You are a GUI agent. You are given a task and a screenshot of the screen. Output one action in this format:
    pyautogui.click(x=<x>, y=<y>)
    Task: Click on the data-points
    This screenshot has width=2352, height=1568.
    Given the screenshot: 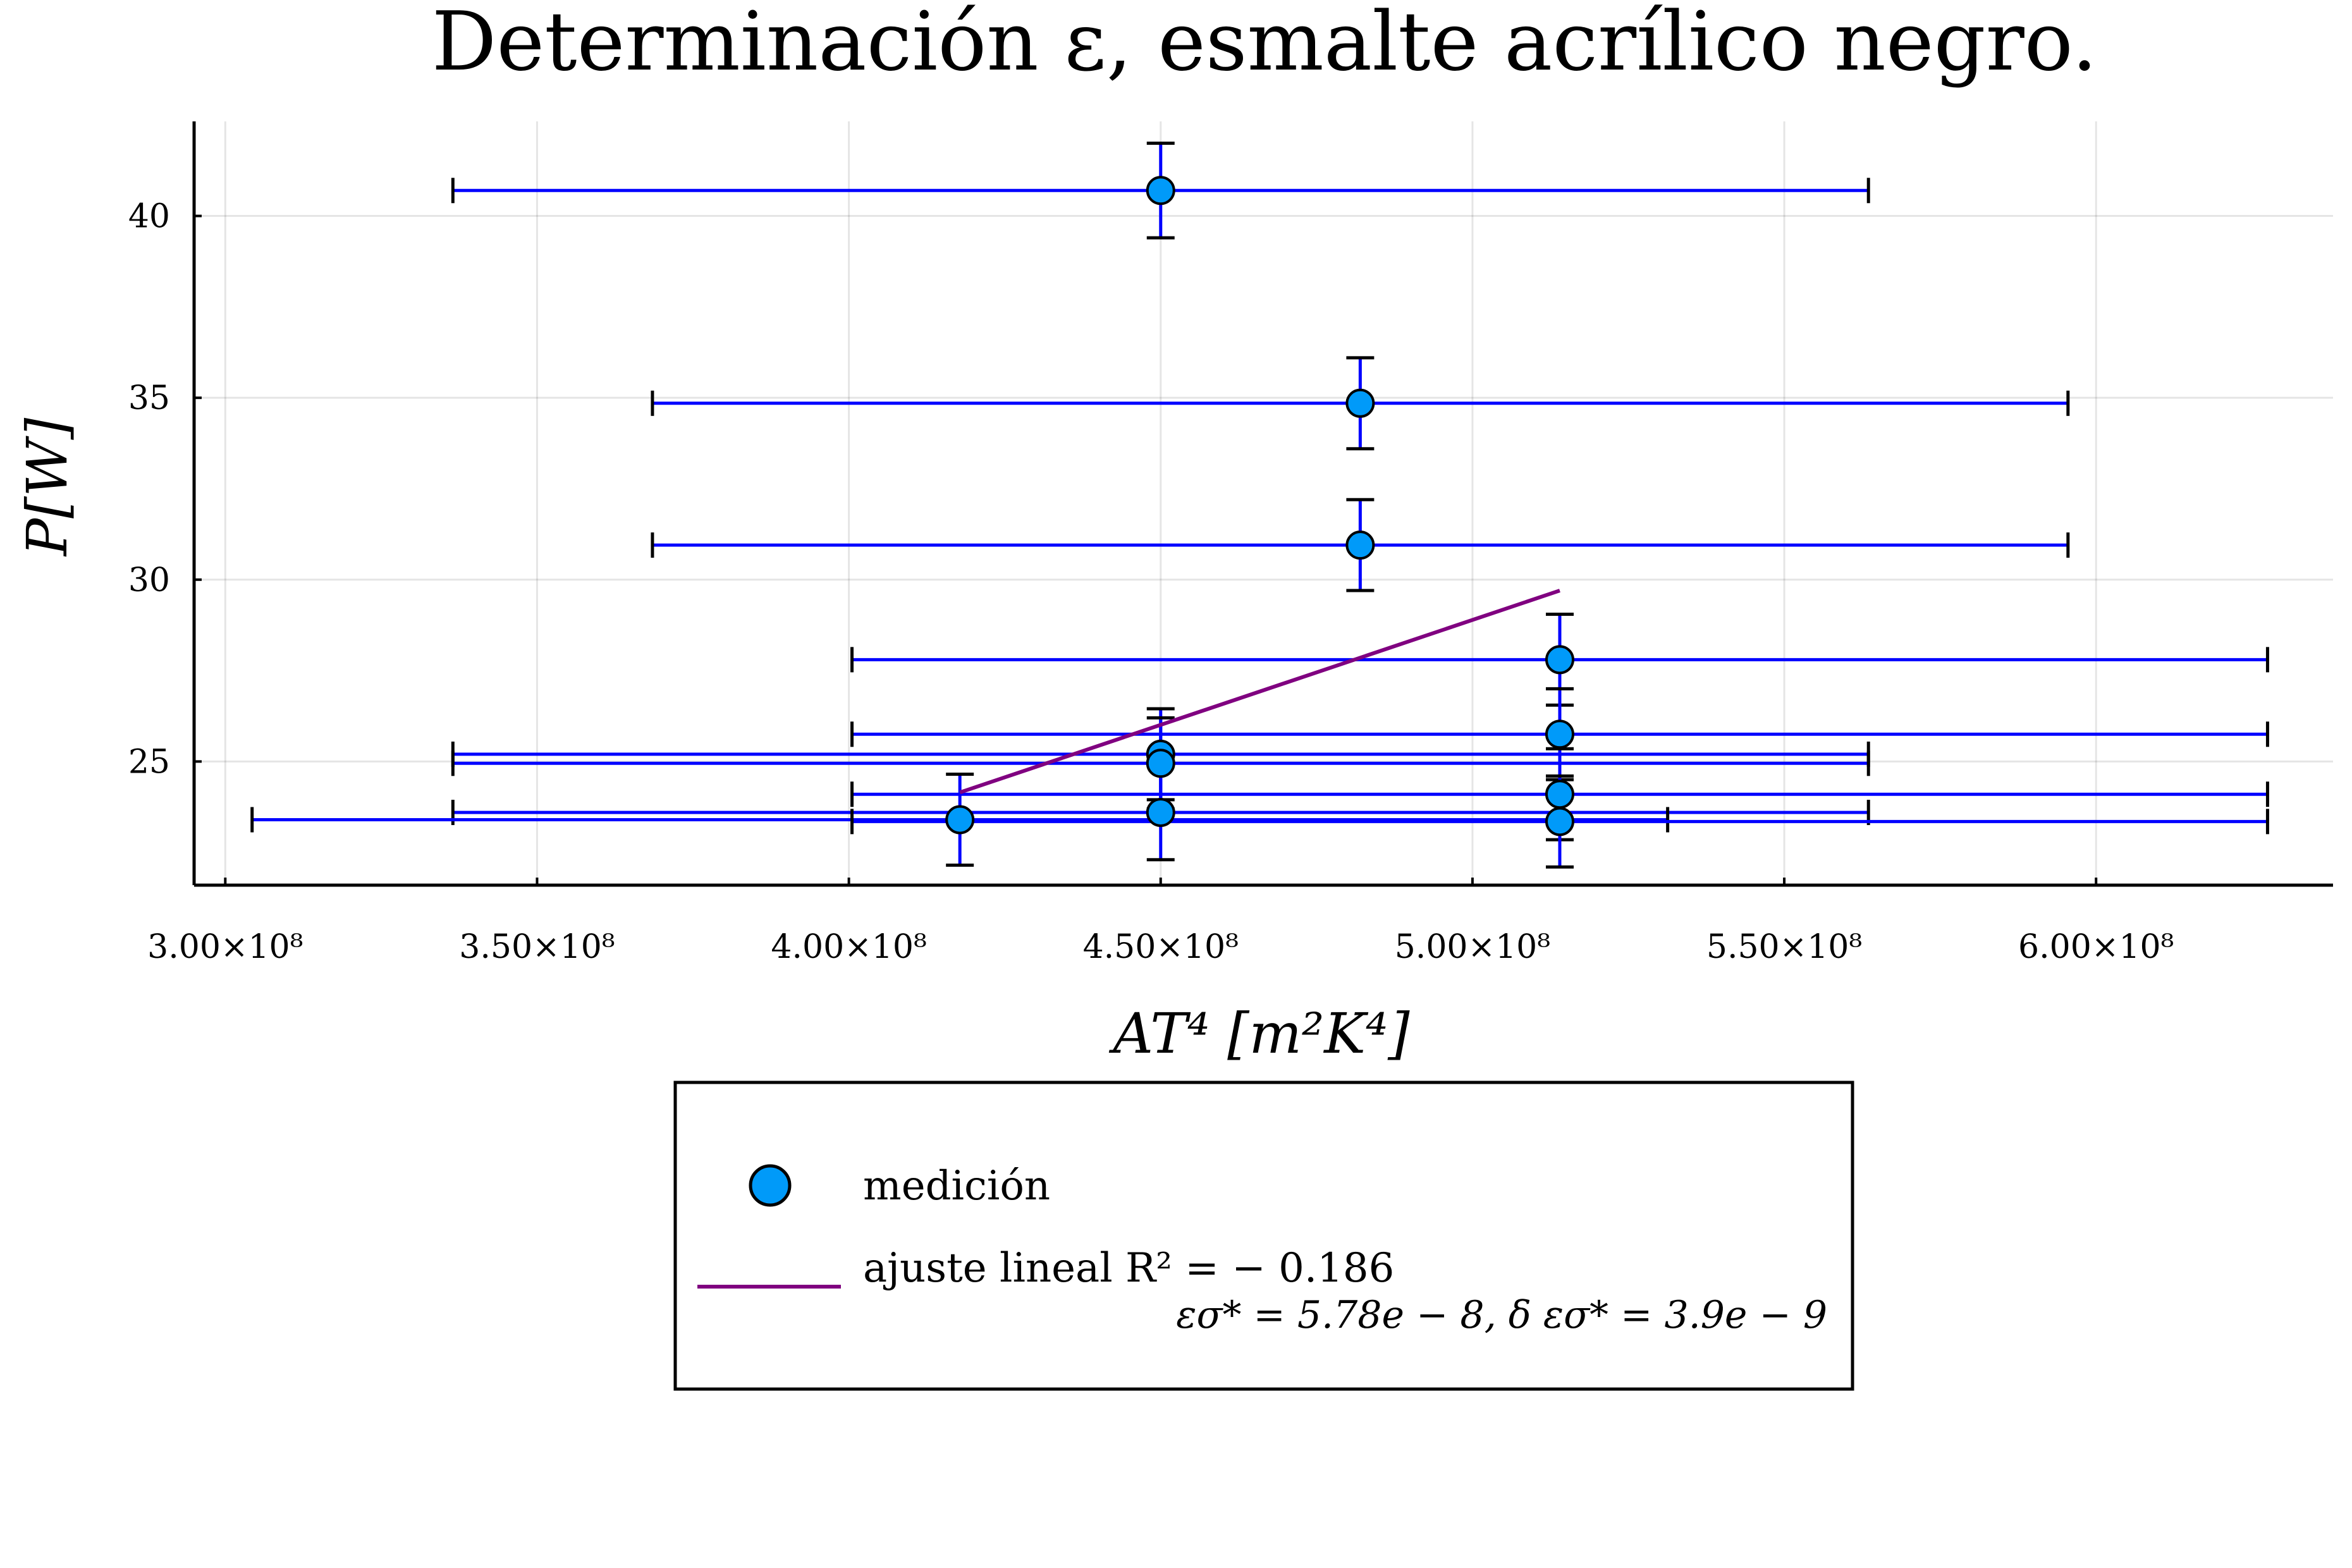 What is the action you would take?
    pyautogui.click(x=1259, y=506)
    